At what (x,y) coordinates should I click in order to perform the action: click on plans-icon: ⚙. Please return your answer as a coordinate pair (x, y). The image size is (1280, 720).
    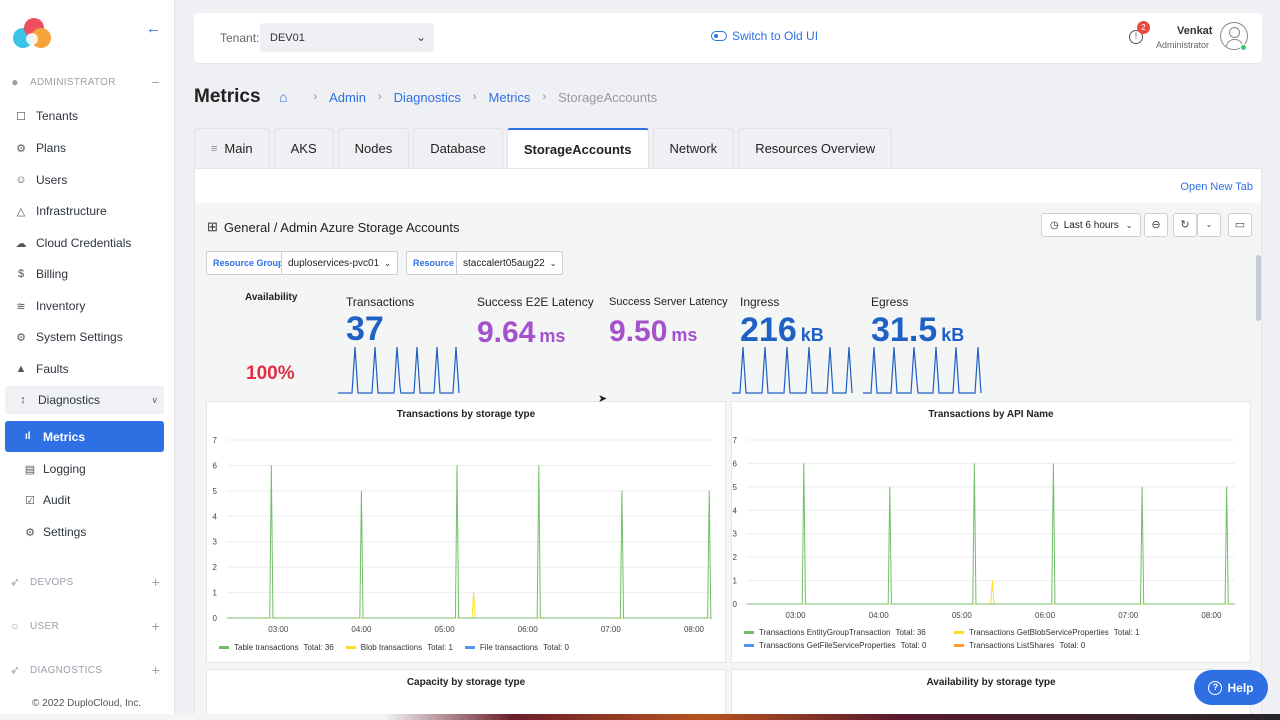
    Looking at the image, I should click on (21, 148).